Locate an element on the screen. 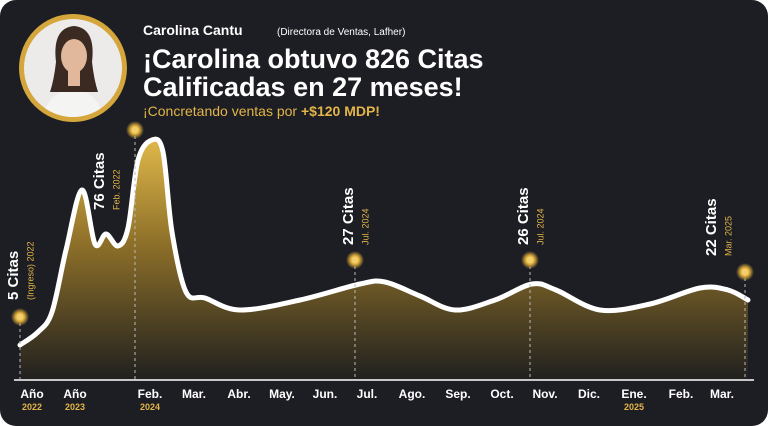 The width and height of the screenshot is (768, 426). annotation-label: 26 Citas is located at coordinates (523, 216).